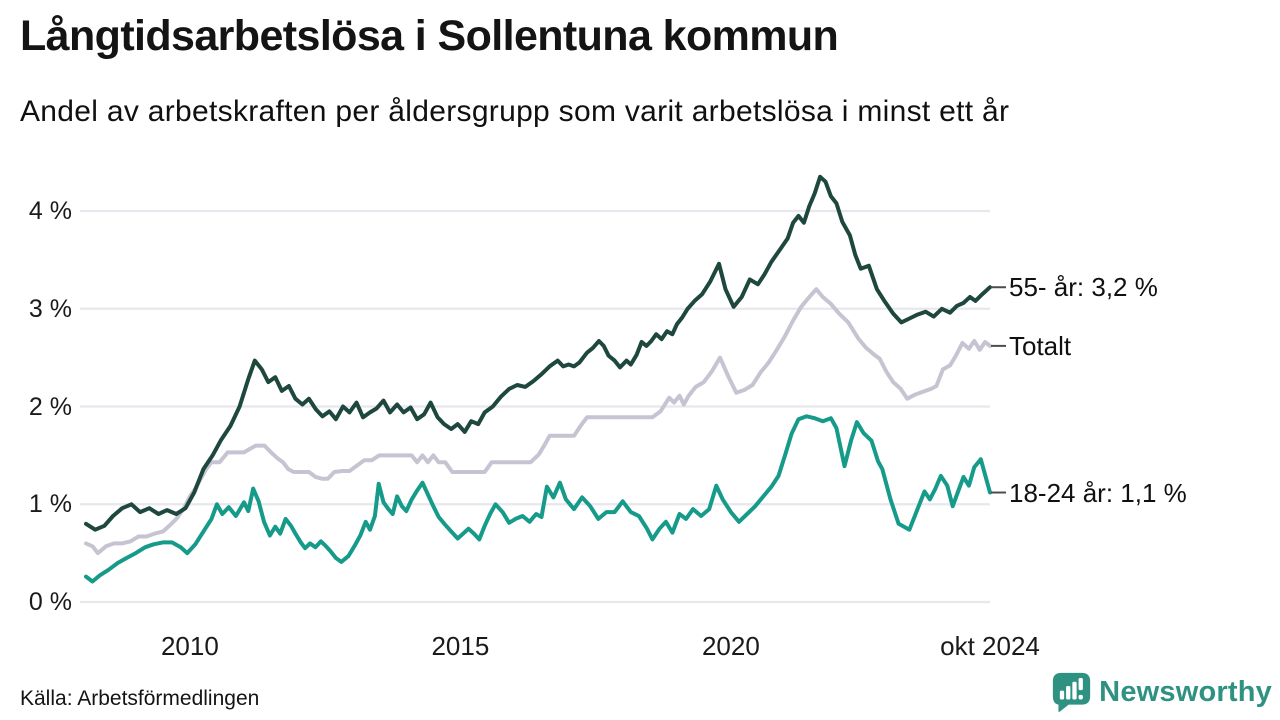 The image size is (1280, 720). I want to click on series-end-label-18-24: 18-24 år: 1,1 %, so click(1098, 492).